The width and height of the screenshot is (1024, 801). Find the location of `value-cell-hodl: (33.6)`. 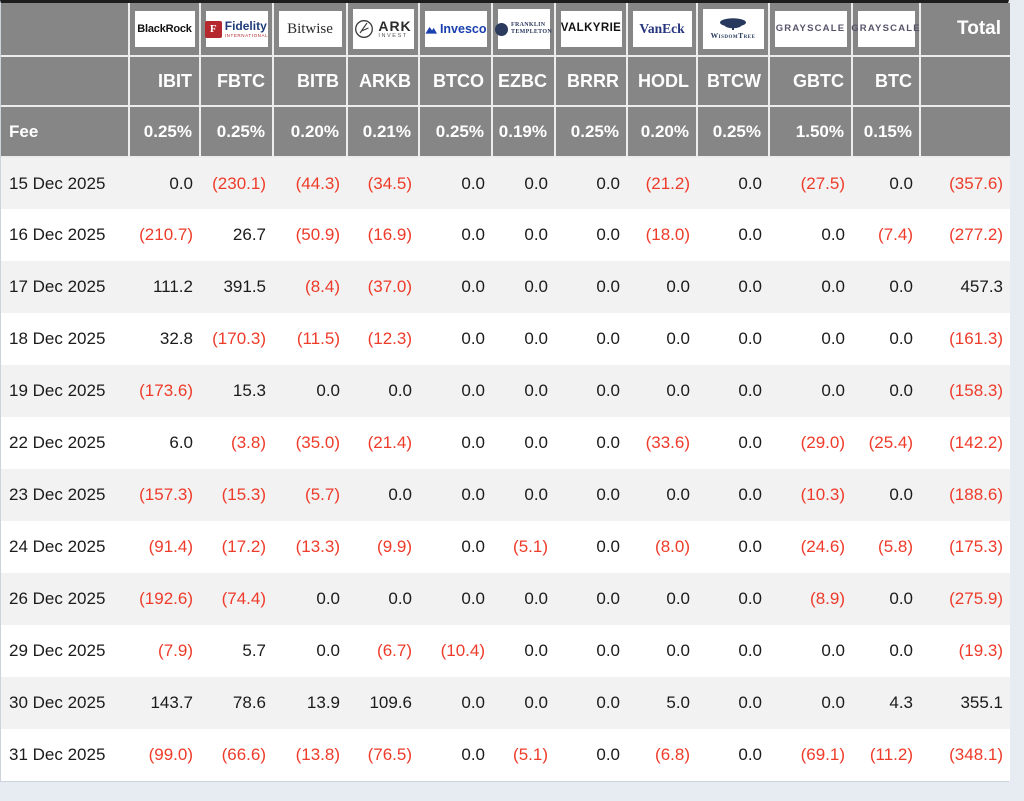

value-cell-hodl: (33.6) is located at coordinates (667, 442).